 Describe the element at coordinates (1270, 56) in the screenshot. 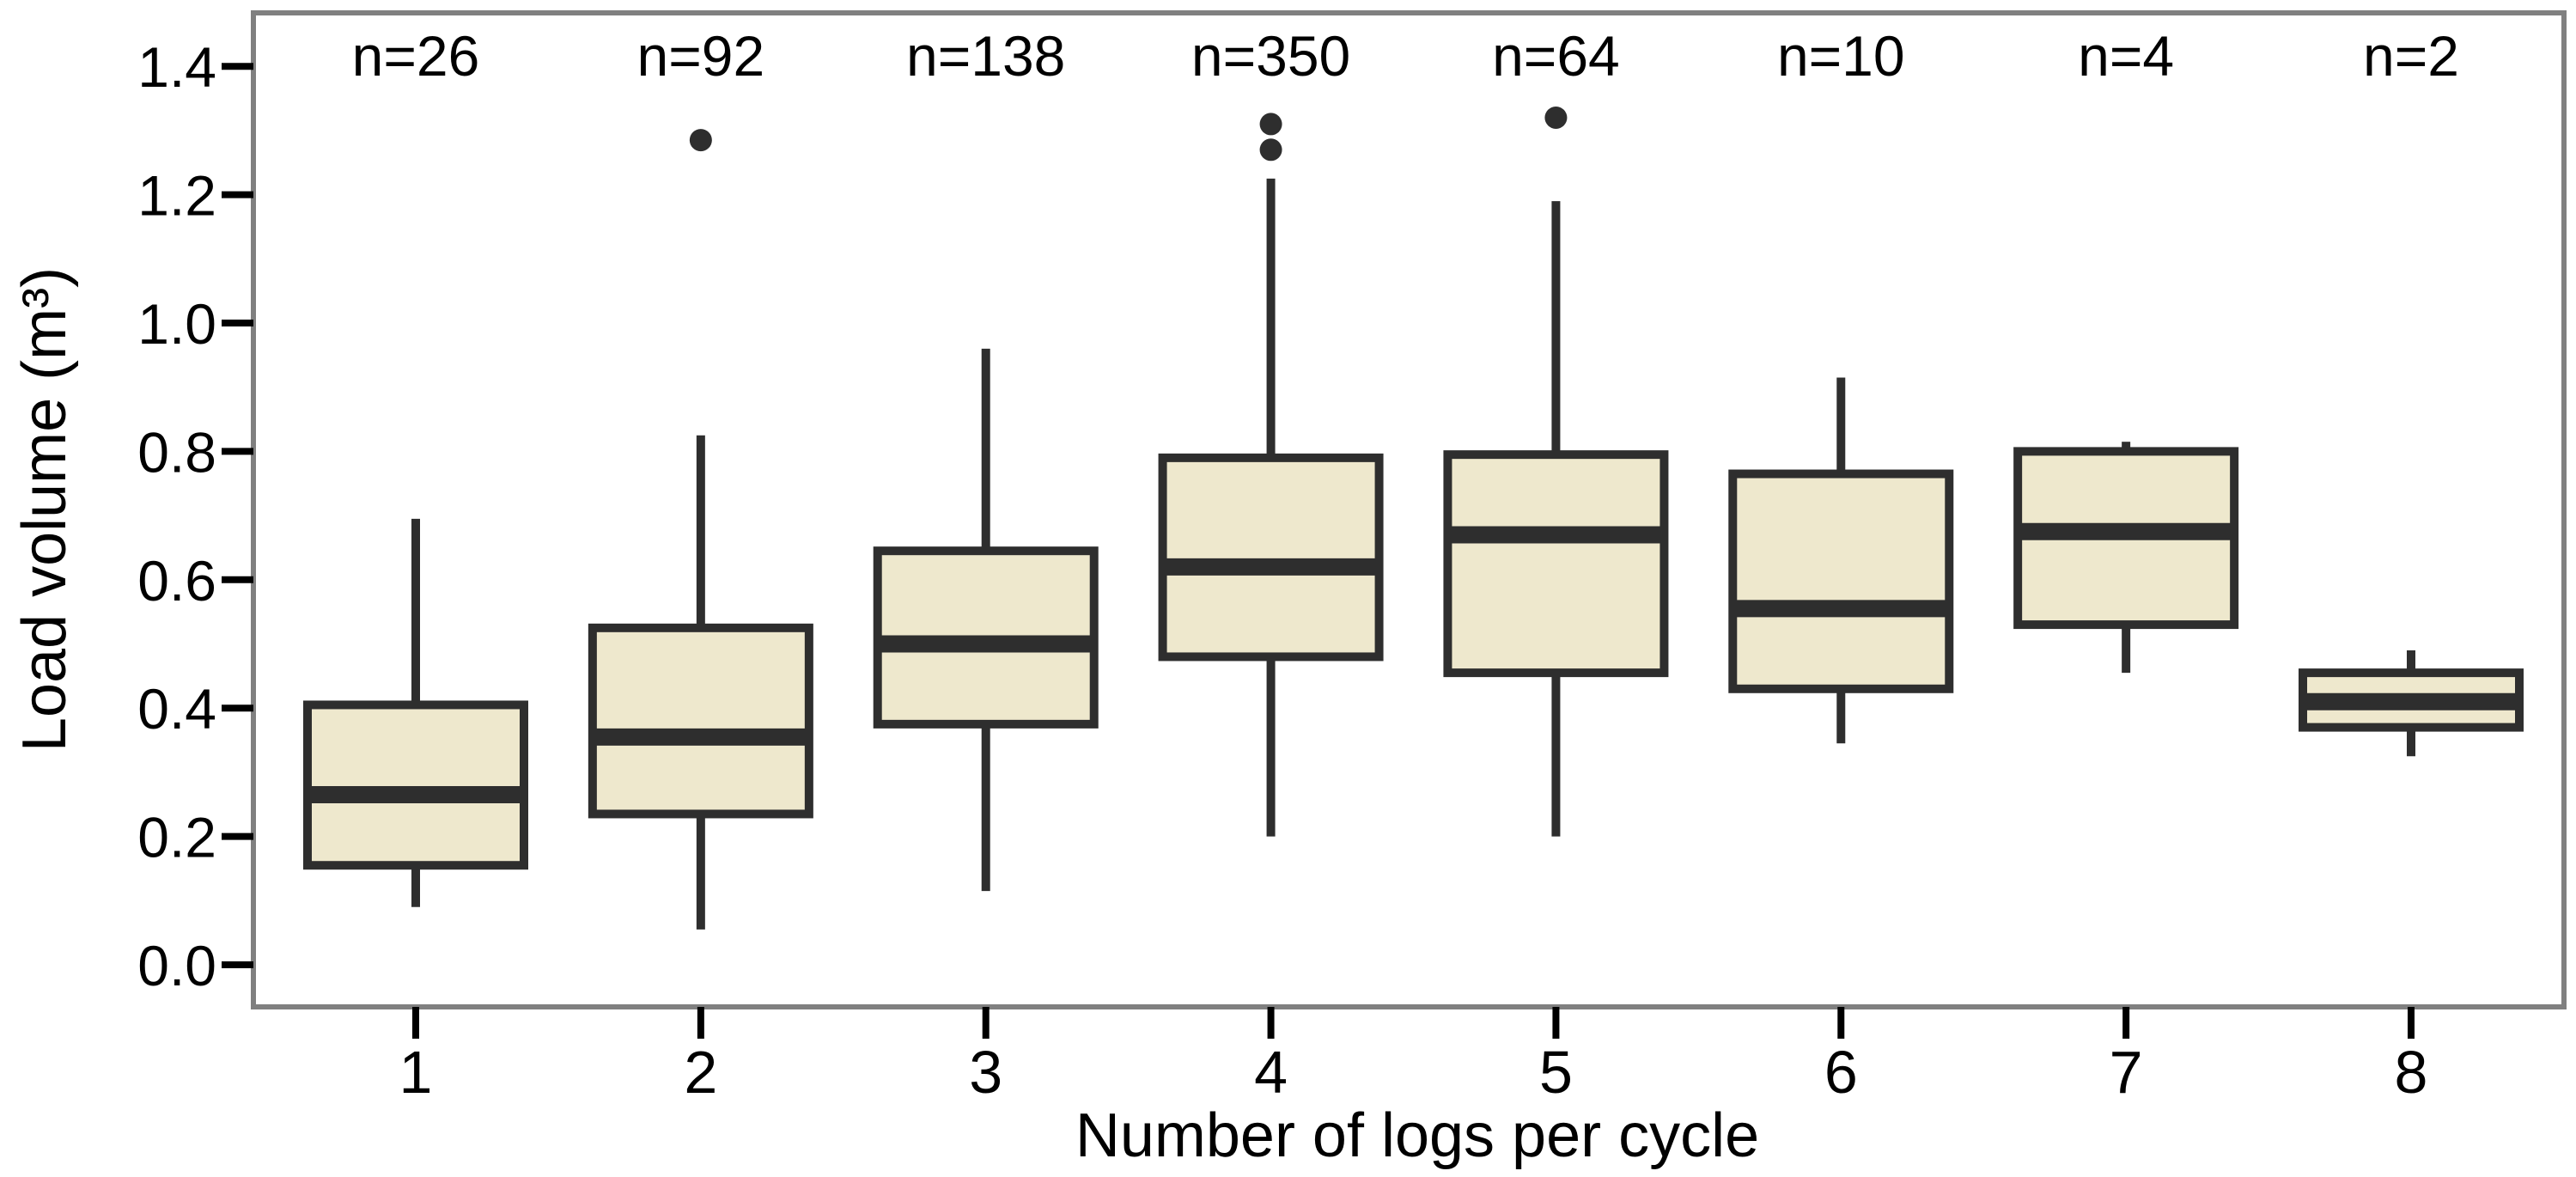

I see `sample-size-label-4: n=350` at that location.